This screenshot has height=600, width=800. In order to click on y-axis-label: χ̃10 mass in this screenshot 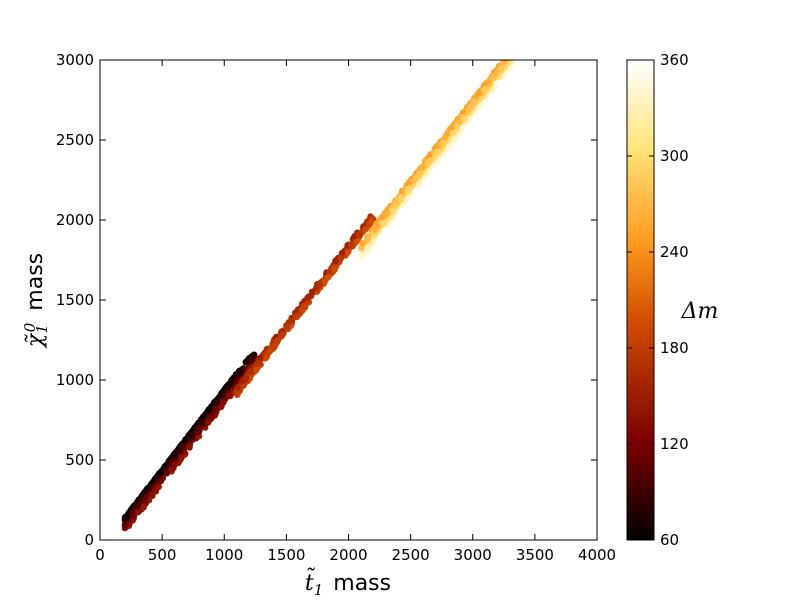, I will do `click(36, 301)`.